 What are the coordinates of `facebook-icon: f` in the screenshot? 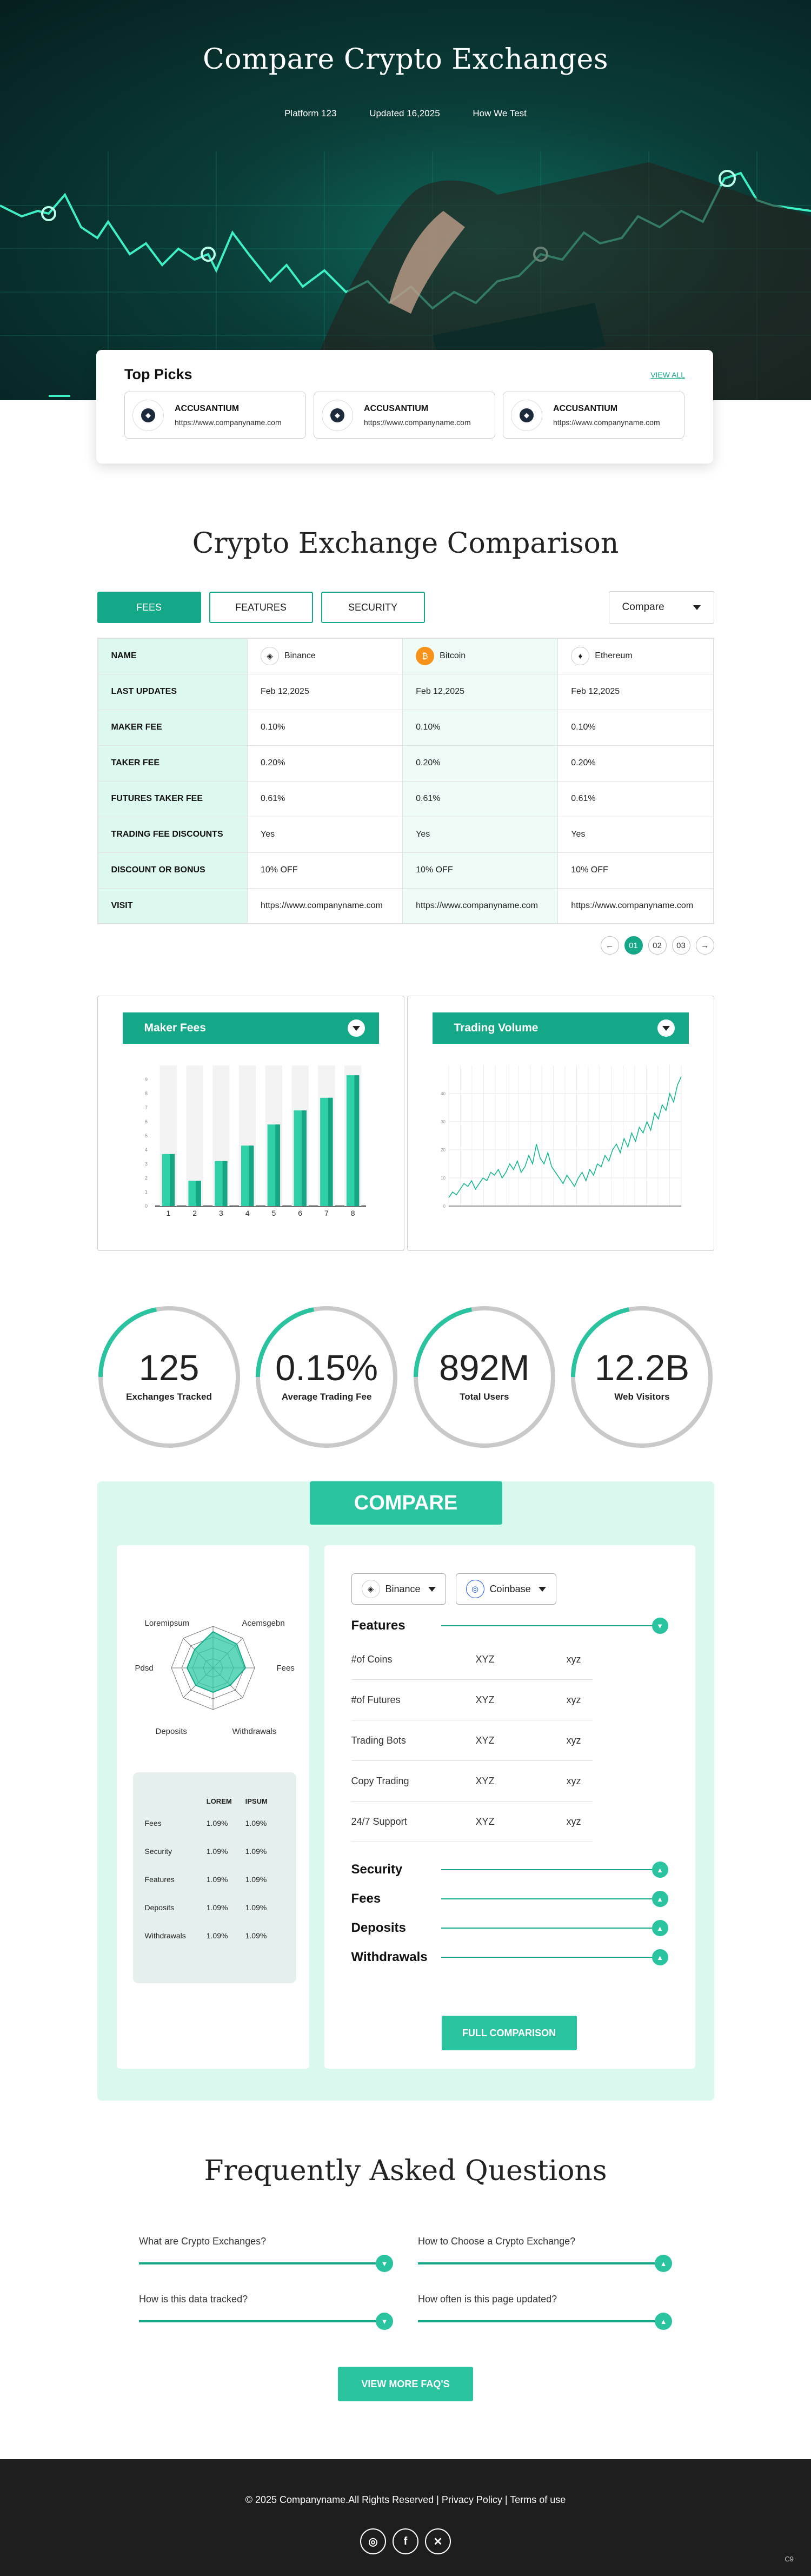 It's located at (405, 2541).